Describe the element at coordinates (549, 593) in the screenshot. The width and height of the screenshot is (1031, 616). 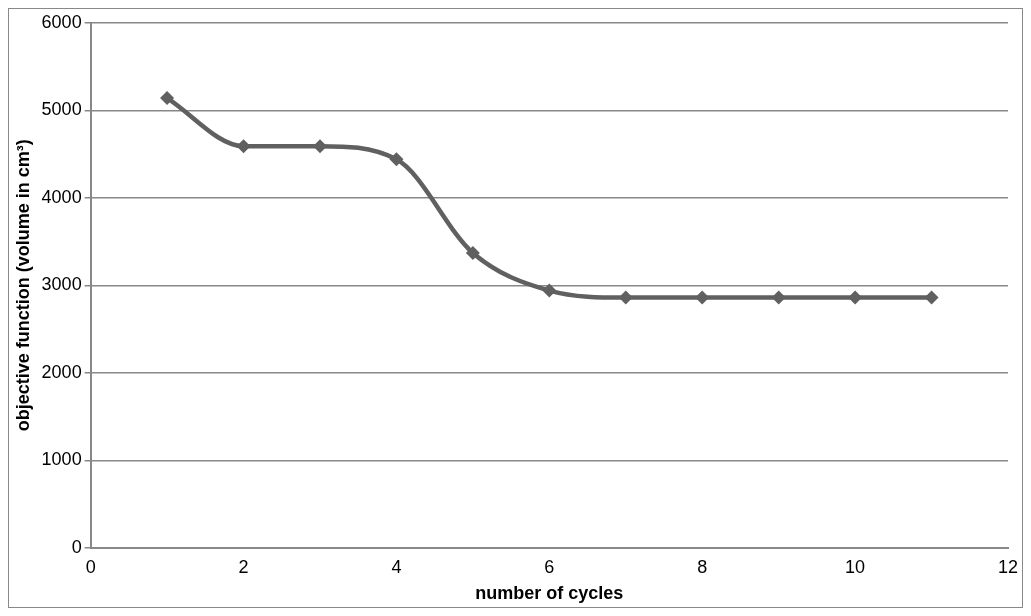
I see `x-axis-title: number of cycles` at that location.